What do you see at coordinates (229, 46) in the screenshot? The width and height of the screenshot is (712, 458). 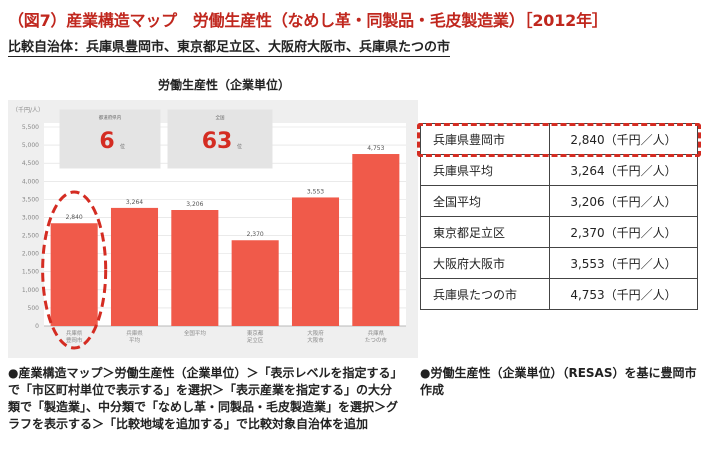 I see `comparison-subtitle: 比較自治体：兵庫県豊岡市、東京都足立区、大阪府大阪市、兵庫県たつの市` at bounding box center [229, 46].